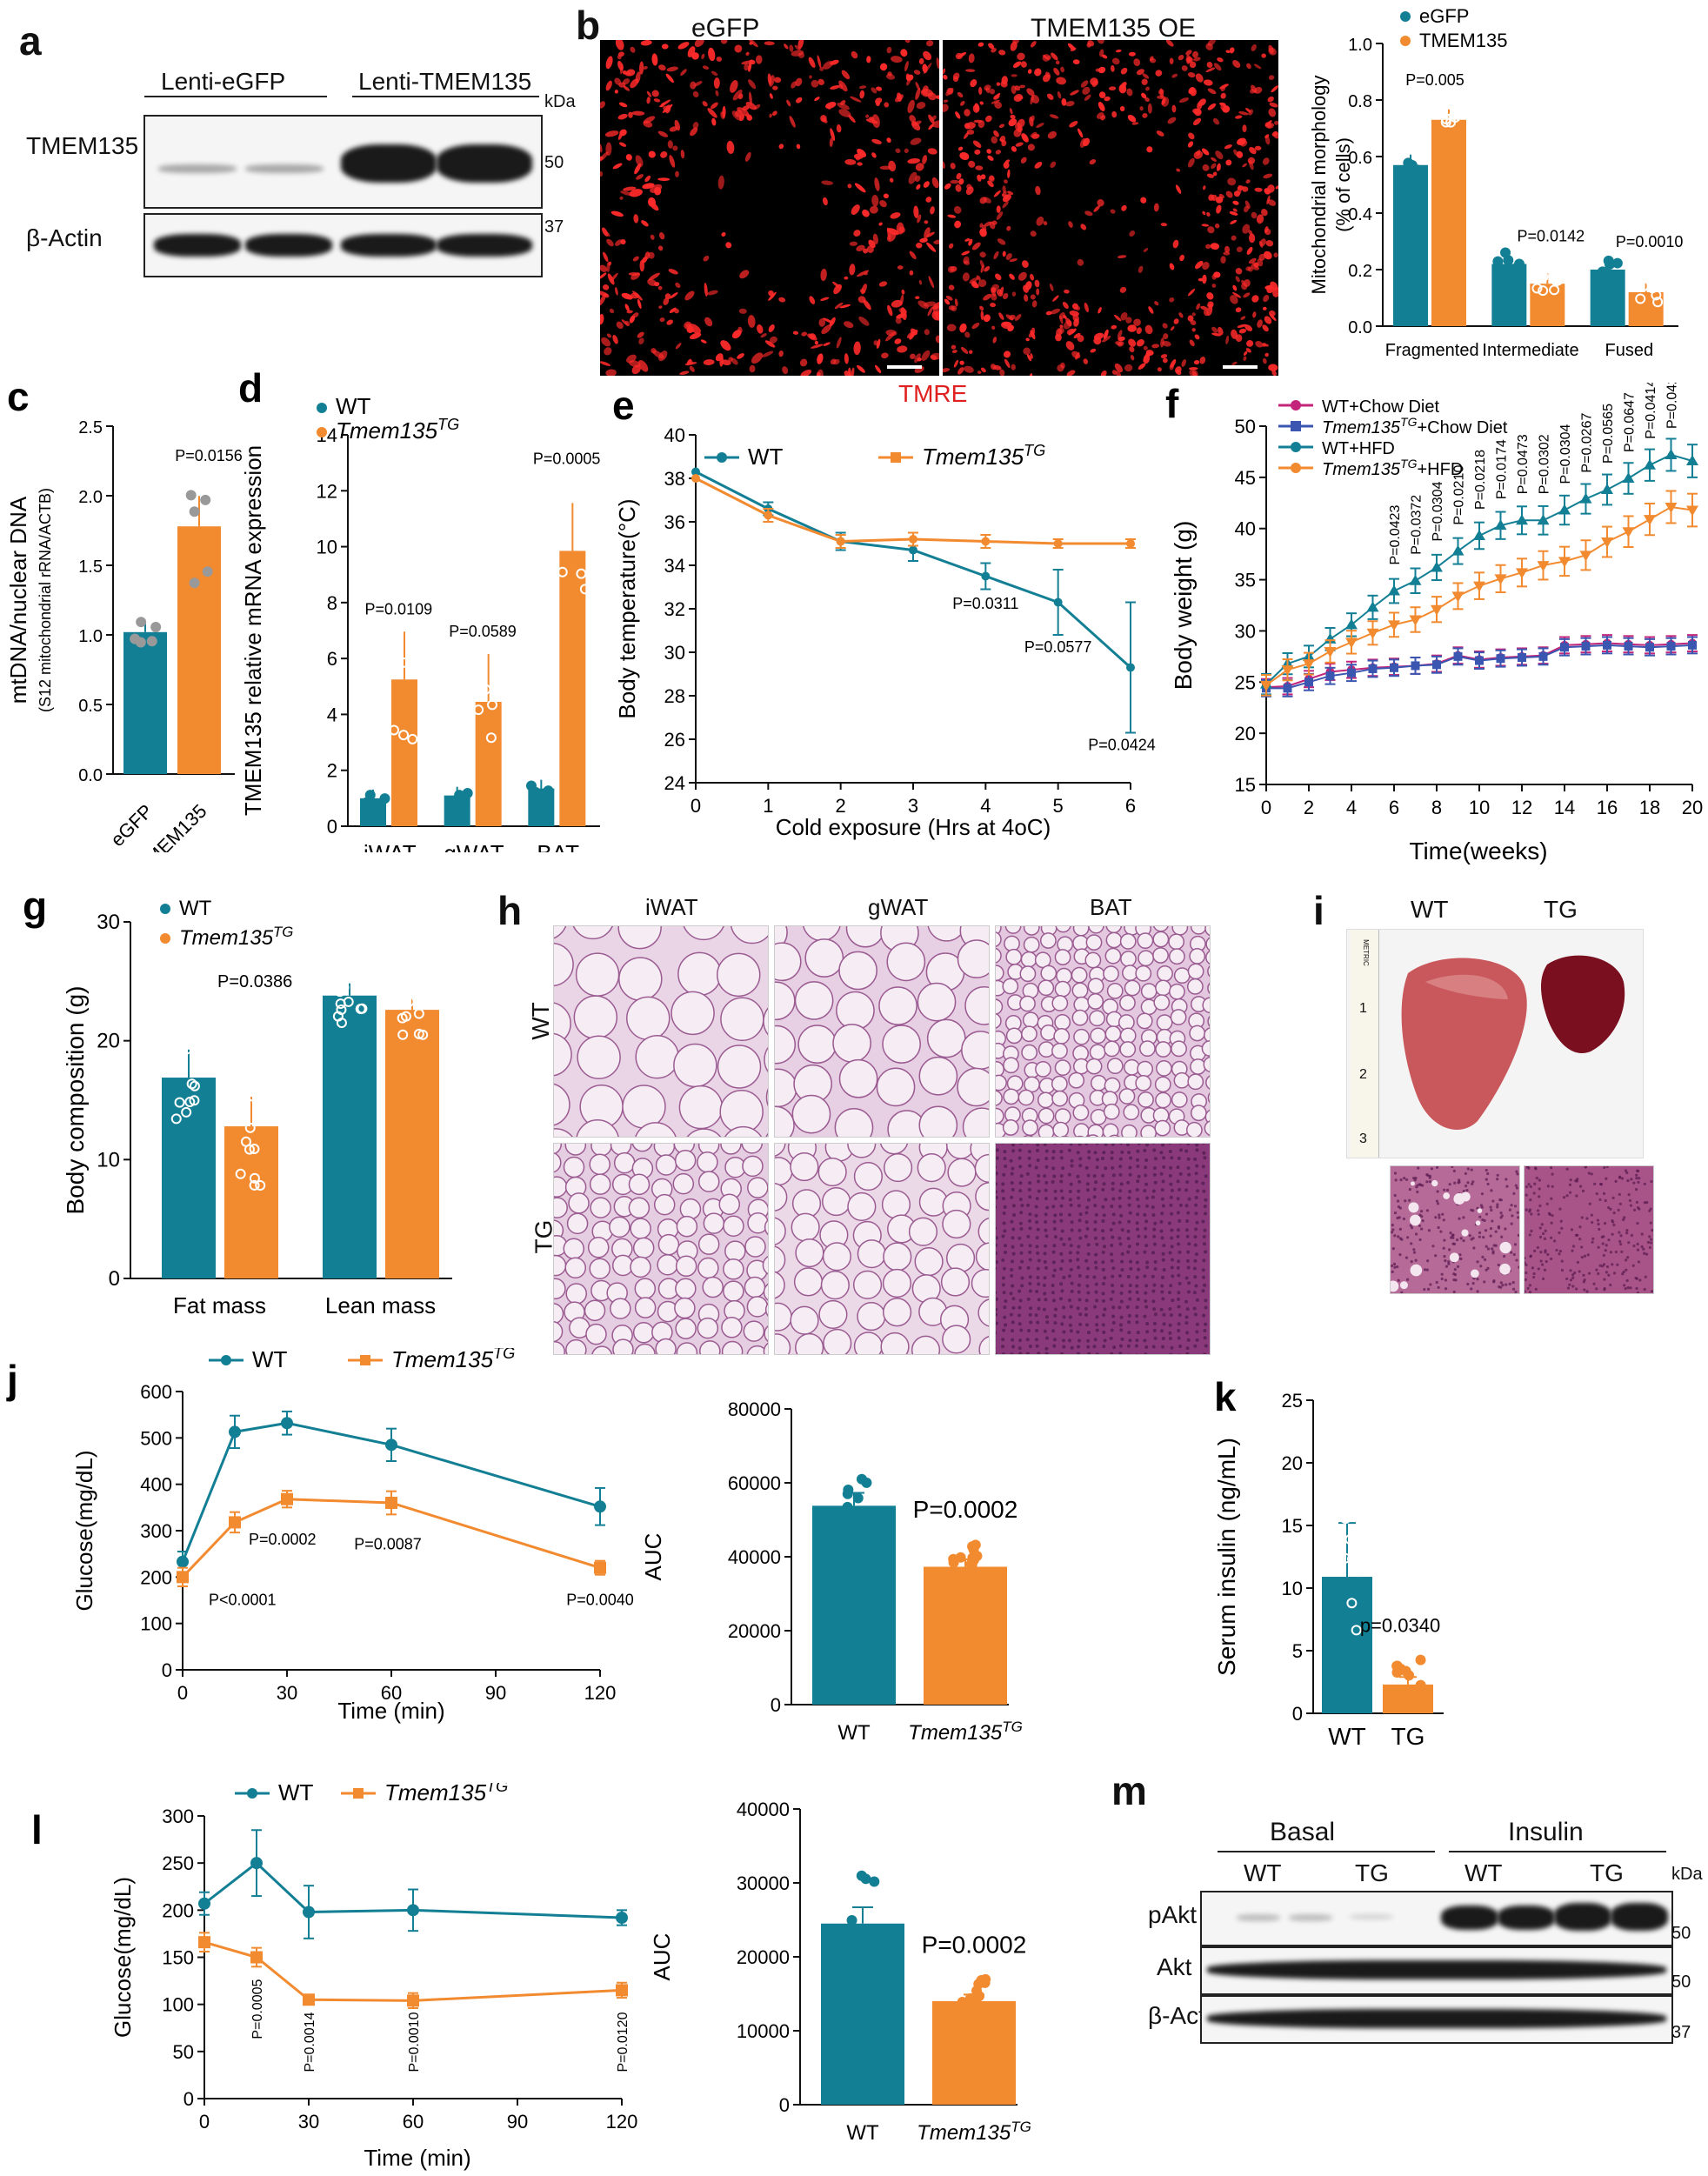  Describe the element at coordinates (674, 740) in the screenshot. I see `y-tick-label: 26` at that location.